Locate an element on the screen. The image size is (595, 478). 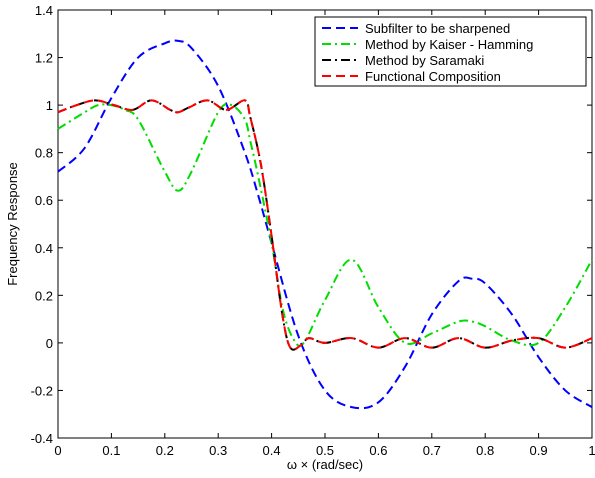
y-tick-label: 0.8 is located at coordinates (44, 153).